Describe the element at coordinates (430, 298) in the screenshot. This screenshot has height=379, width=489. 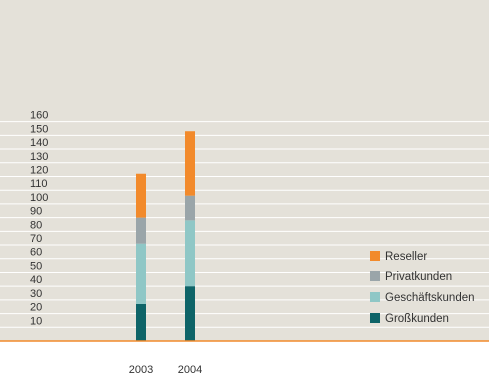
I see `legend-label: Geschäftskunden` at that location.